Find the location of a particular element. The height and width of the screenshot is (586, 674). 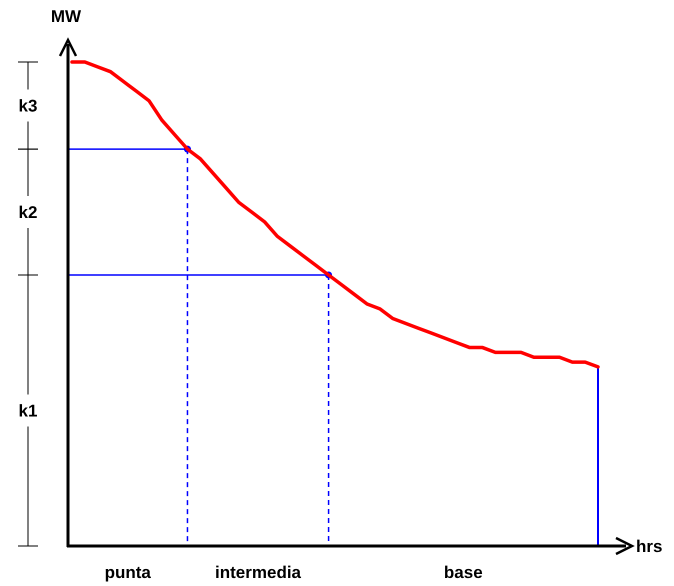

text: intermedia is located at coordinates (258, 572).